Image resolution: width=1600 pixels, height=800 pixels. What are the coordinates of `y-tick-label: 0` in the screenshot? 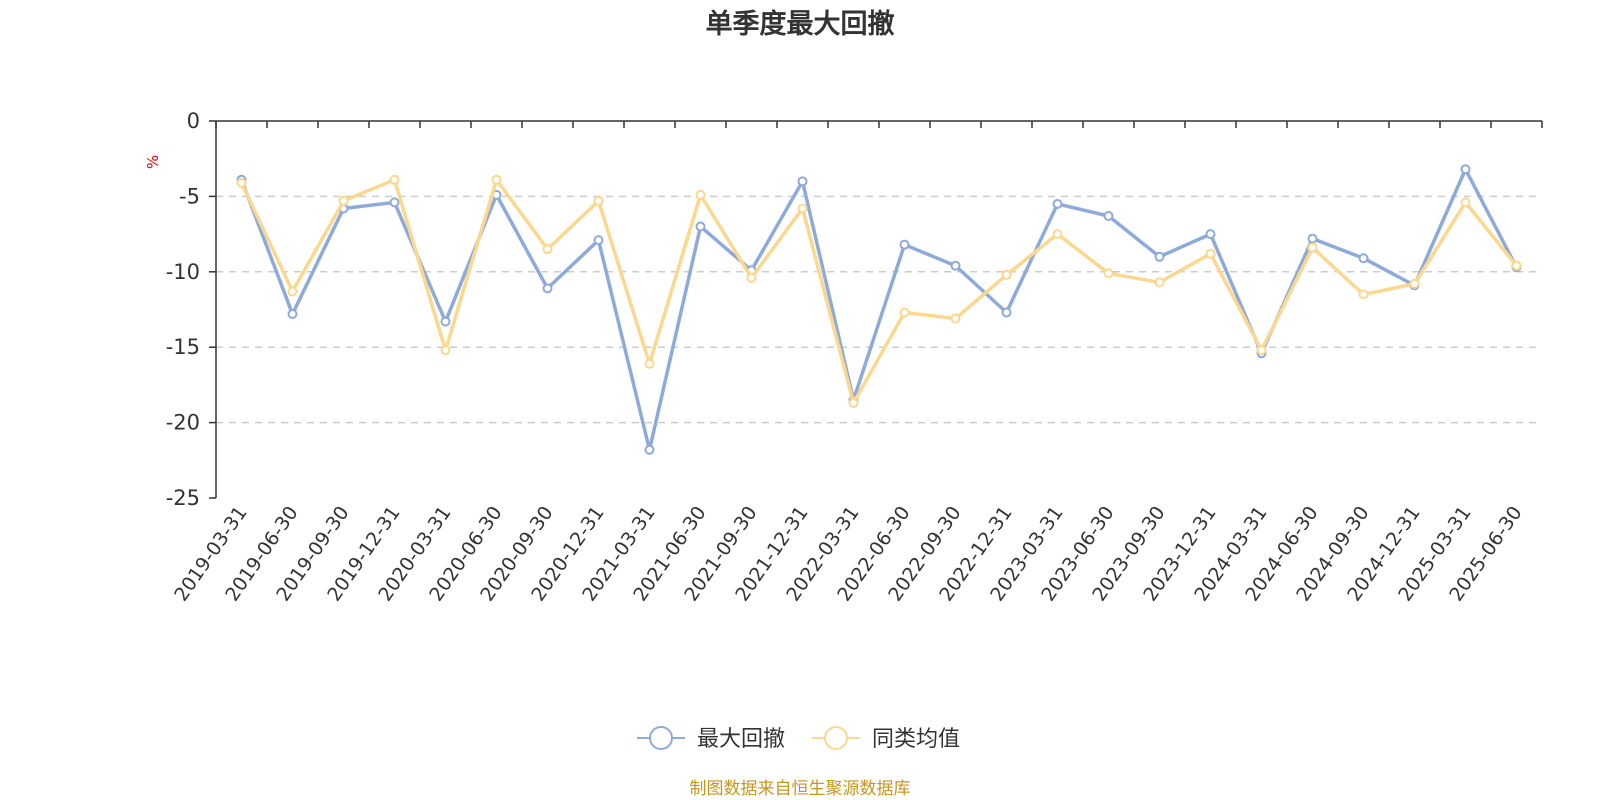 It's located at (193, 121).